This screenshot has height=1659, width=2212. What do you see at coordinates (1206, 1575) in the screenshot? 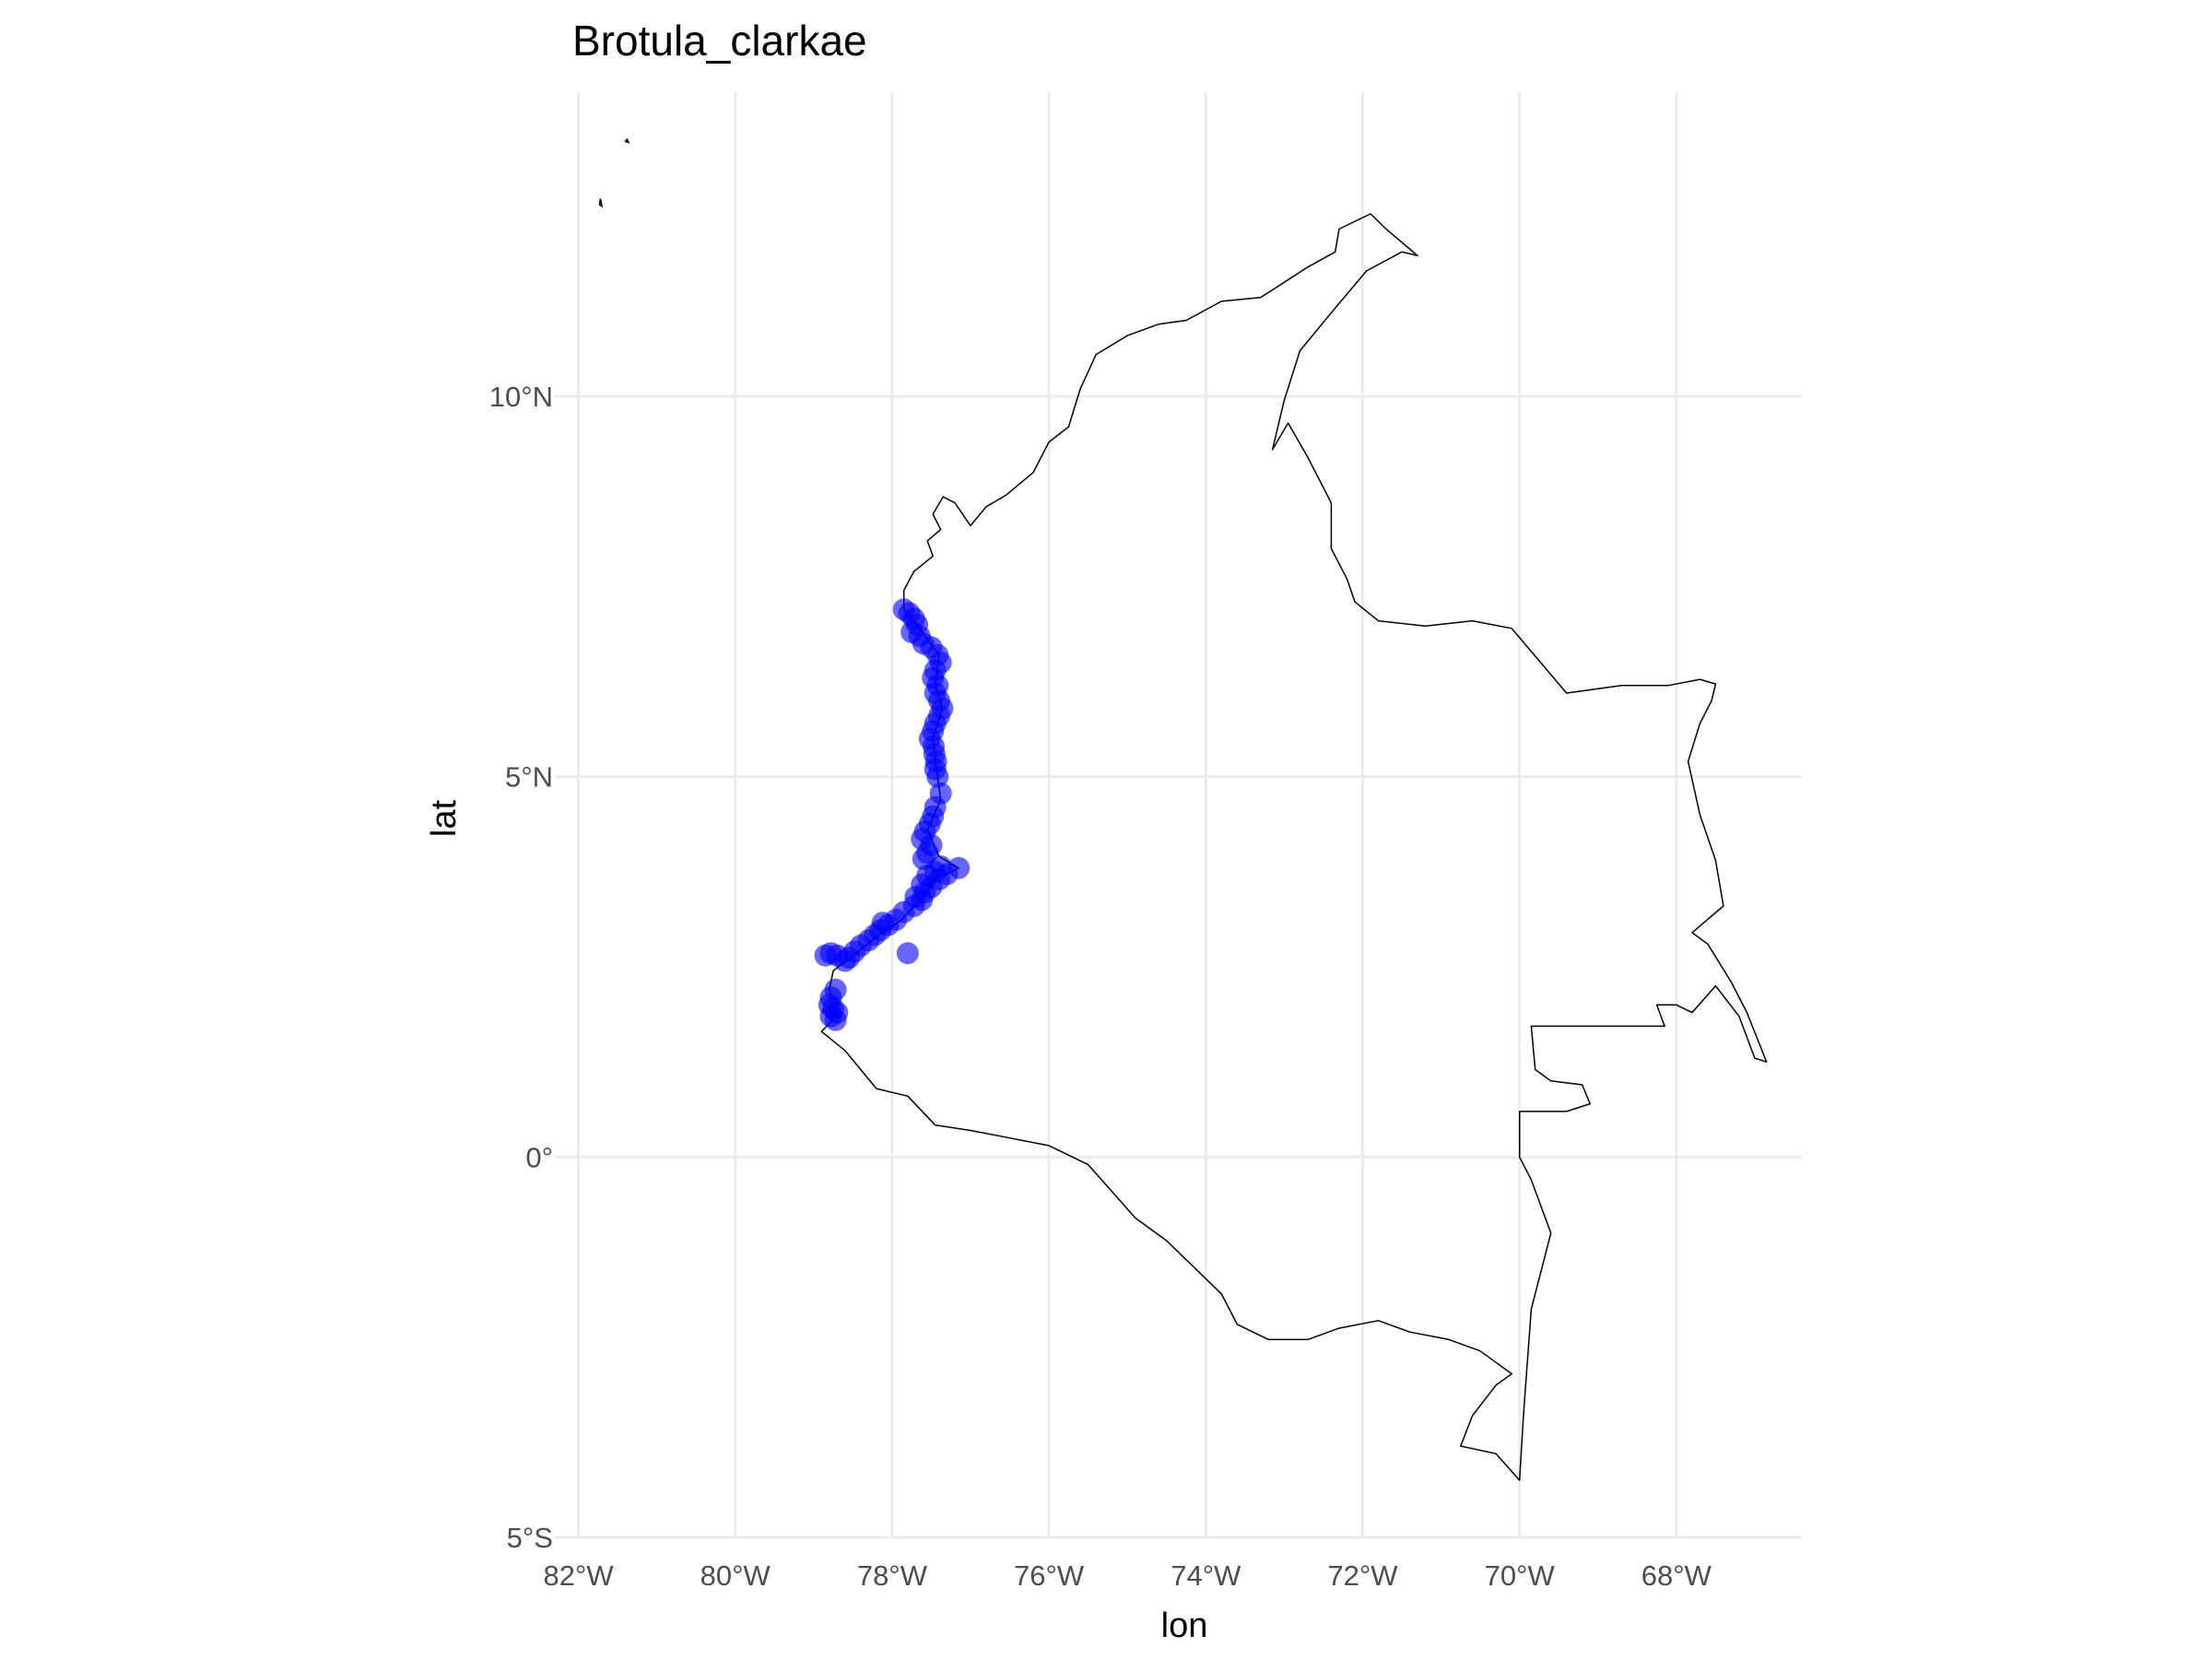
I see `x-tick-label: 74°W` at bounding box center [1206, 1575].